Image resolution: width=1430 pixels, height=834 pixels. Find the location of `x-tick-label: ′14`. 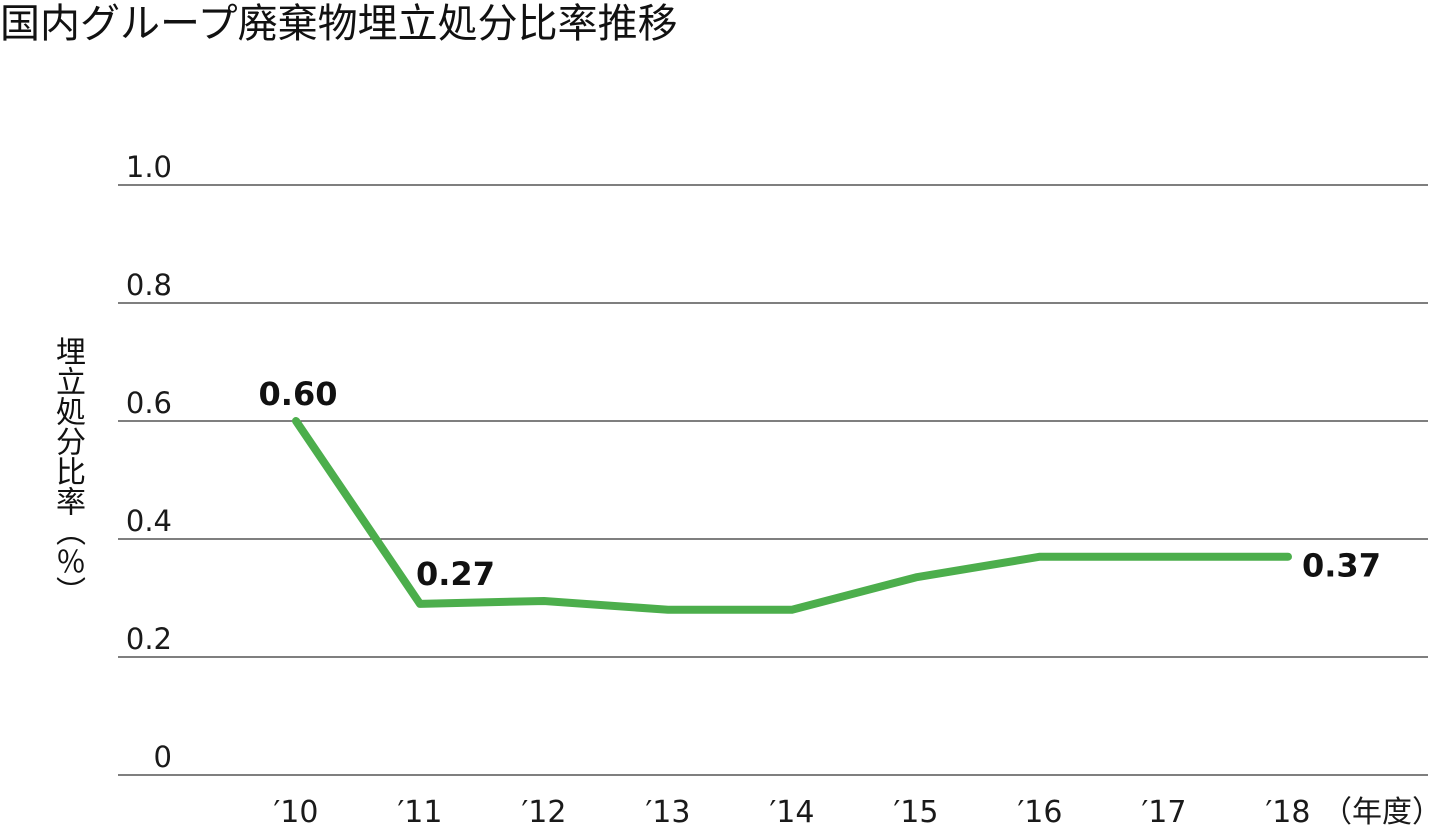

x-tick-label: ′14 is located at coordinates (792, 812).